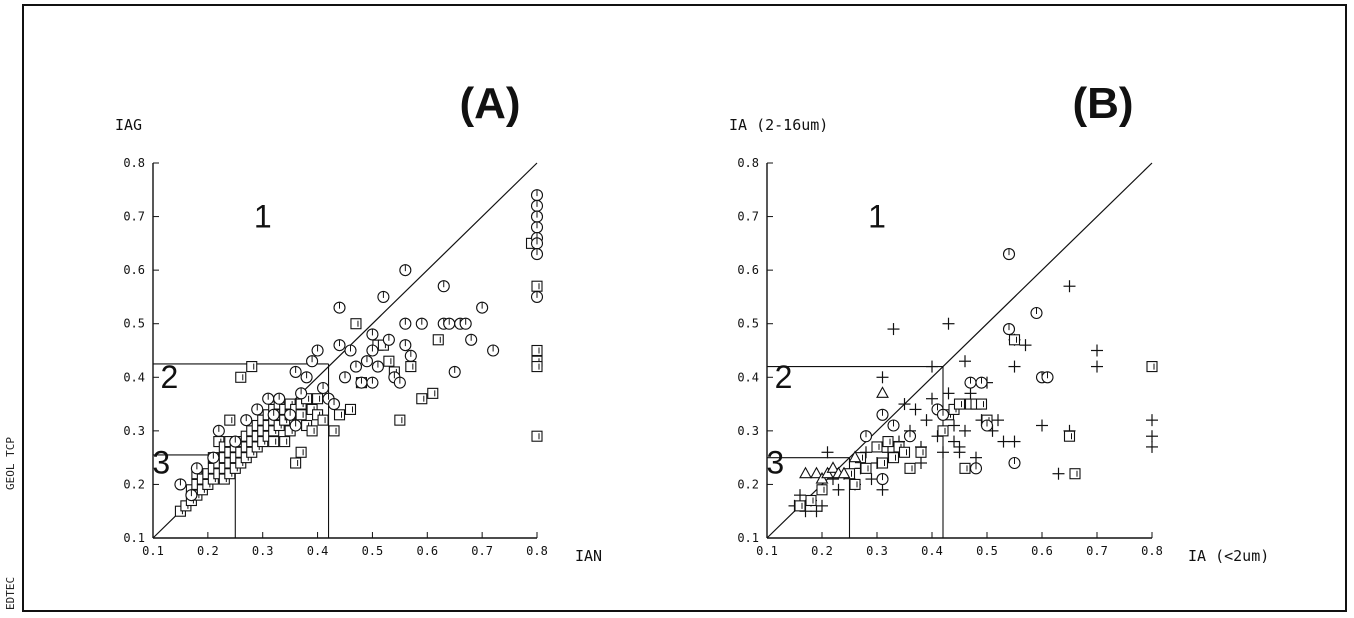 This screenshot has width=1354, height=618. What do you see at coordinates (748, 484) in the screenshot?
I see `y-tick-label: 0.2` at bounding box center [748, 484].